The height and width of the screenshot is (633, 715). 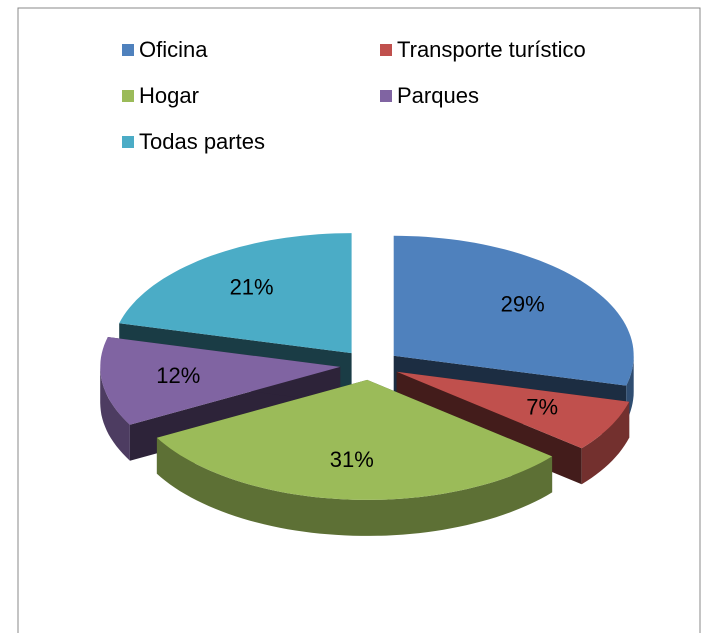 What do you see at coordinates (252, 286) in the screenshot?
I see `data-label: 21%` at bounding box center [252, 286].